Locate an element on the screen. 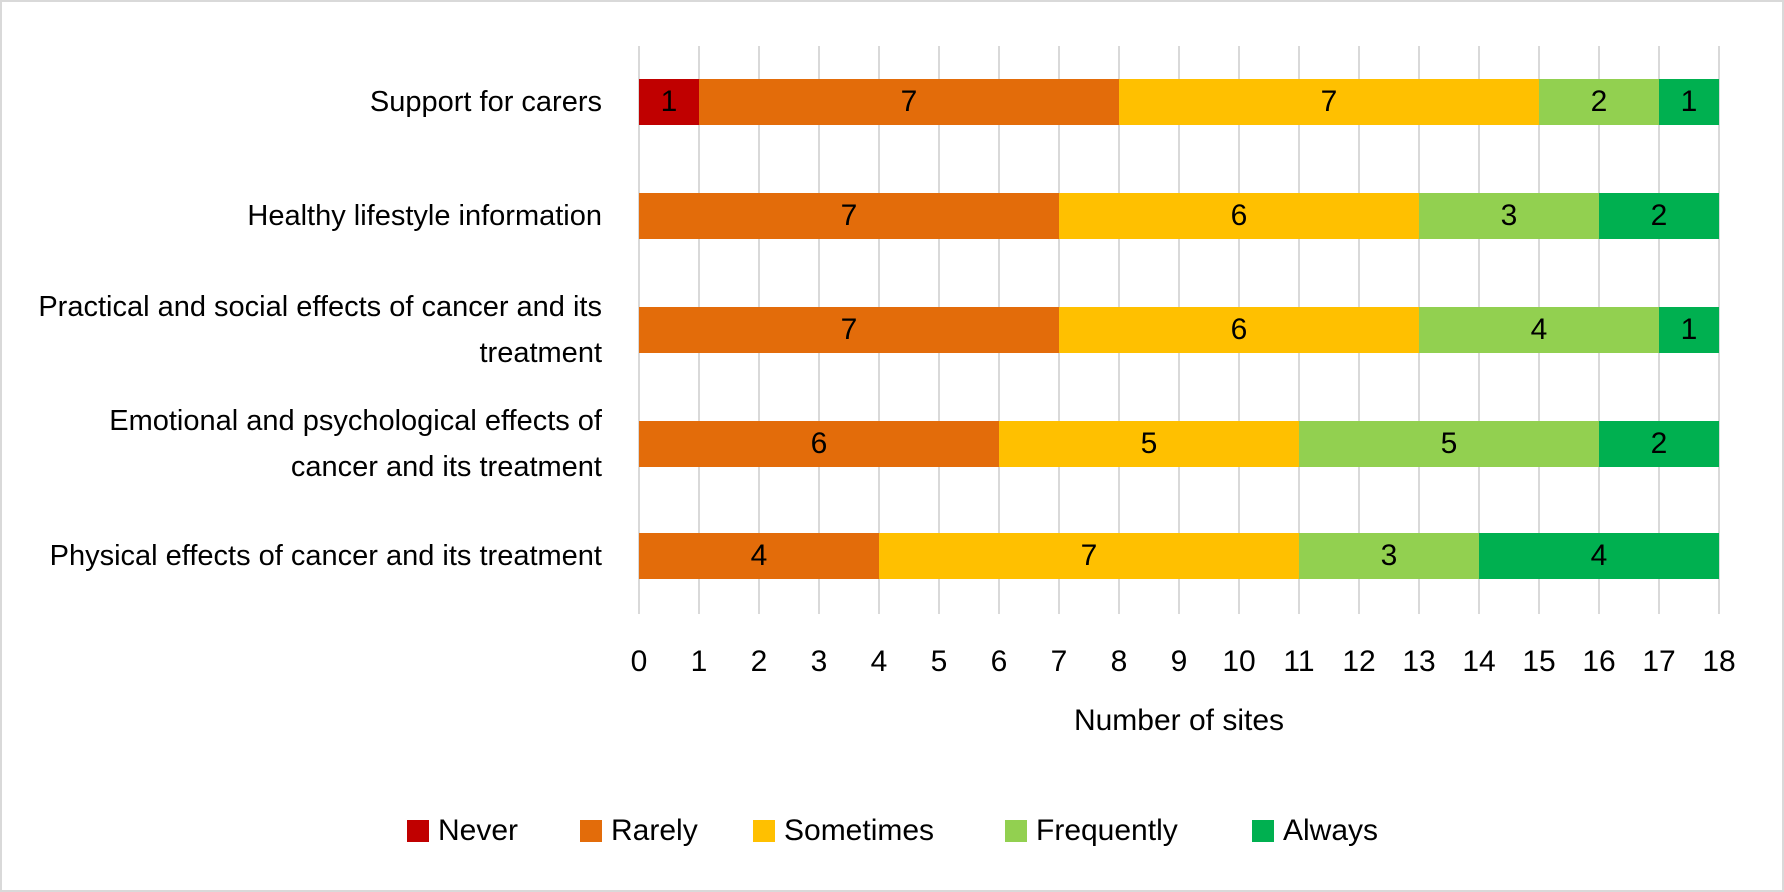 The height and width of the screenshot is (892, 1784). x-tick-label: 13 is located at coordinates (1418, 661).